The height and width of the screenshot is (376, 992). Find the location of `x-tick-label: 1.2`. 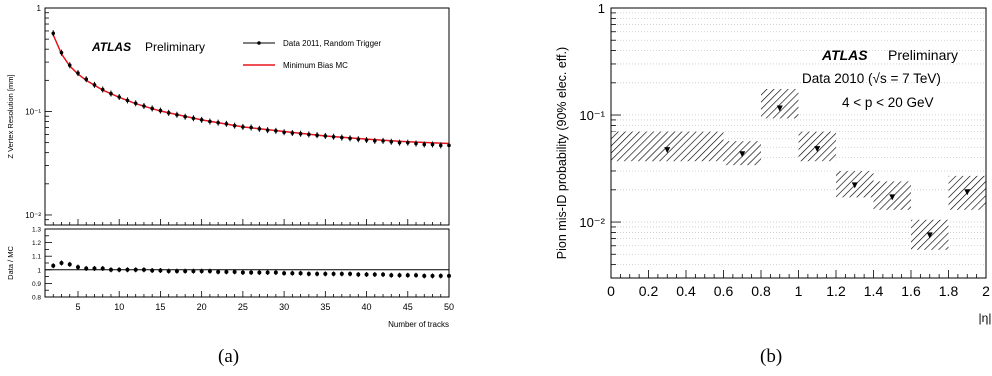

x-tick-label: 1.2 is located at coordinates (836, 291).